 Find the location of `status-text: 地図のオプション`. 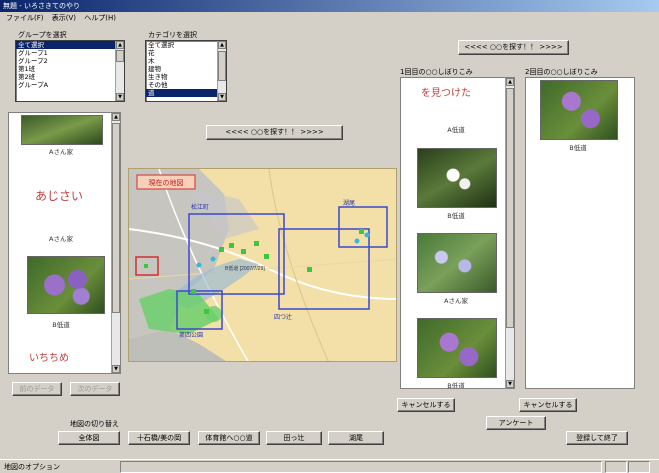

status-text: 地図のオプション is located at coordinates (32, 467).